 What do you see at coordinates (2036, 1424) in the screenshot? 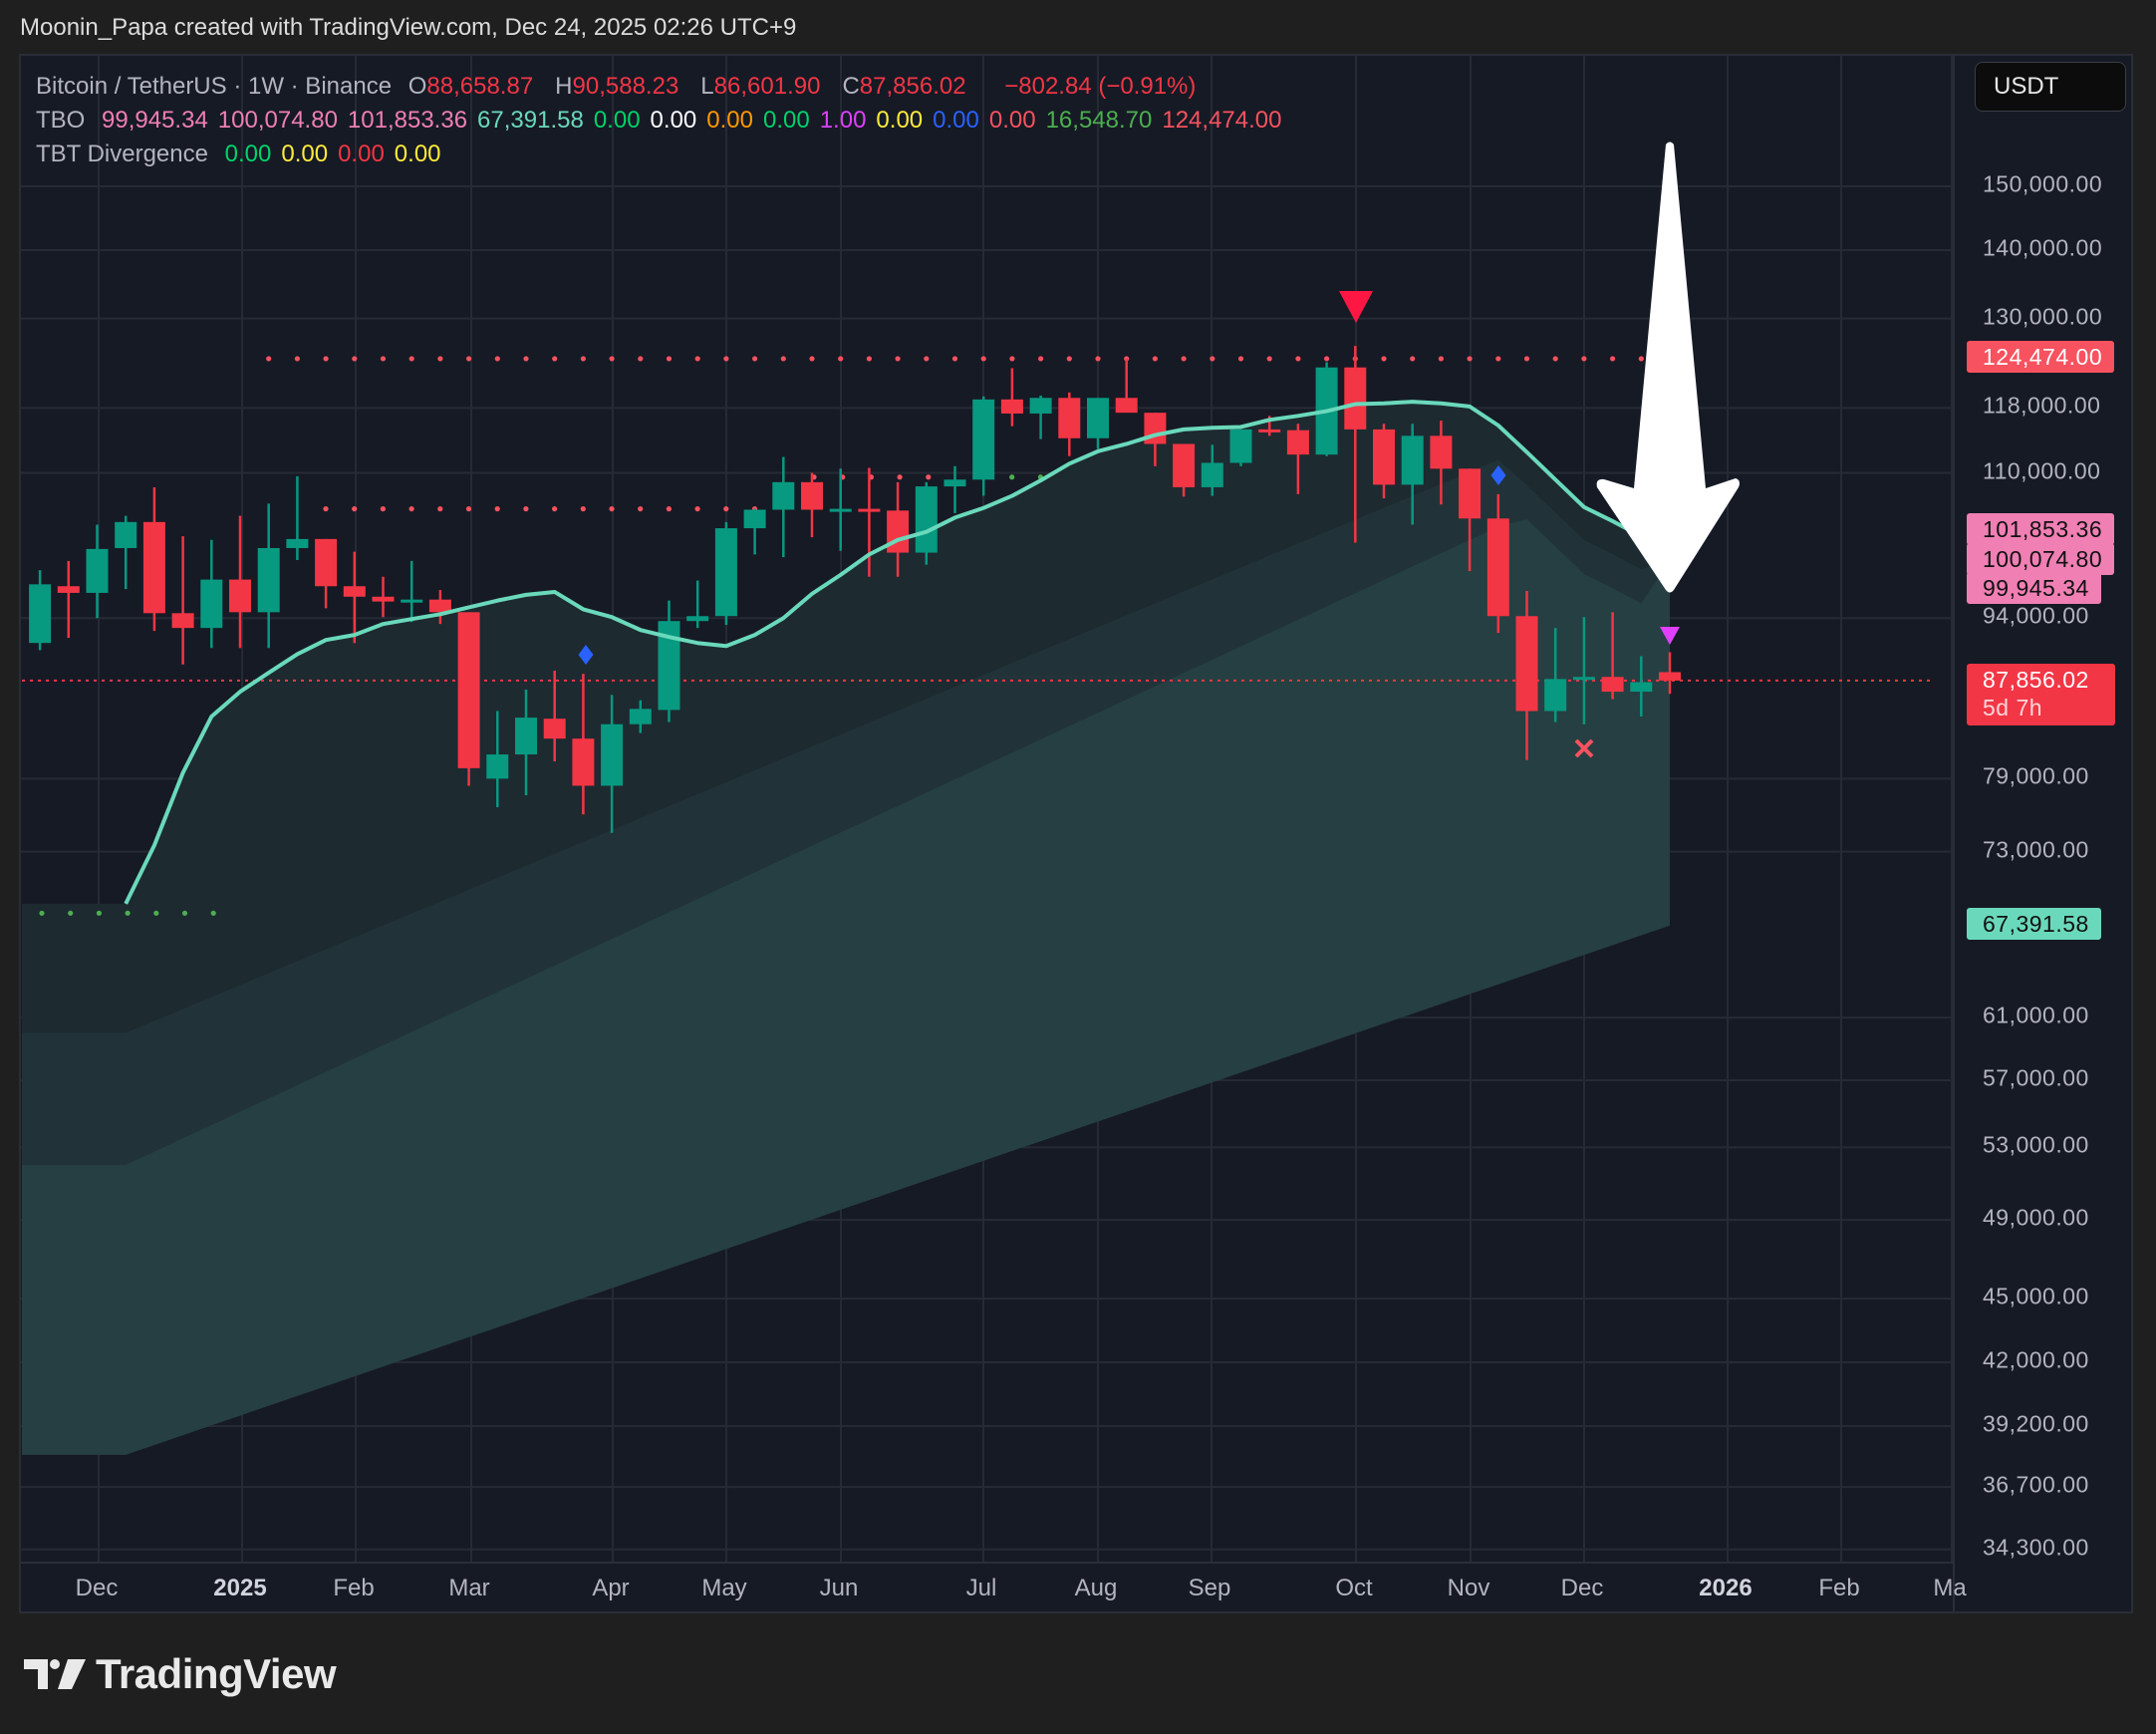
I see `price-tick-label: 39,200.00` at bounding box center [2036, 1424].